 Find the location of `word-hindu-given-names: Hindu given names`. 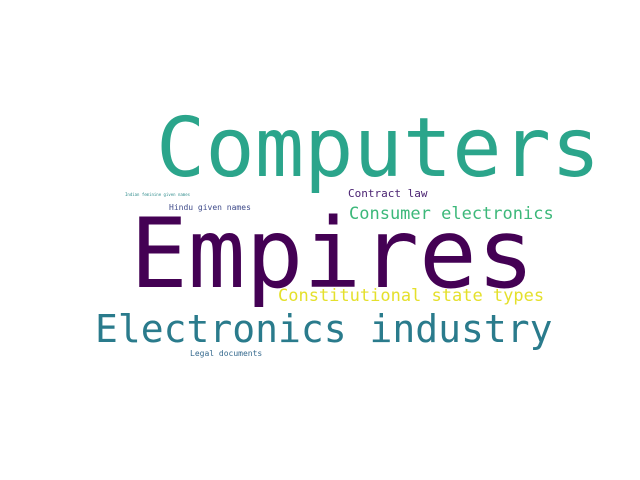

word-hindu-given-names: Hindu given names is located at coordinates (210, 207).